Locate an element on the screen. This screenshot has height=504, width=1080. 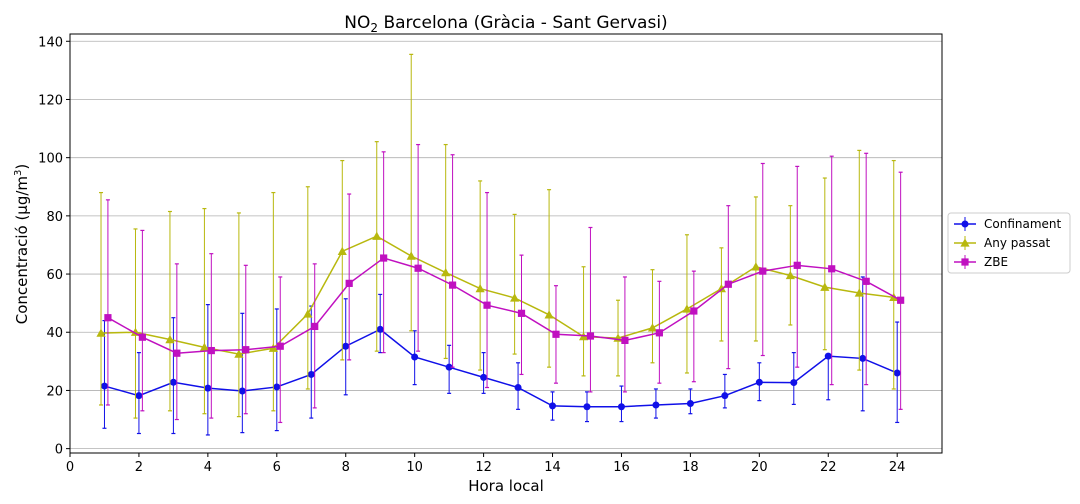
x-tick-label: 2 is located at coordinates (139, 467).